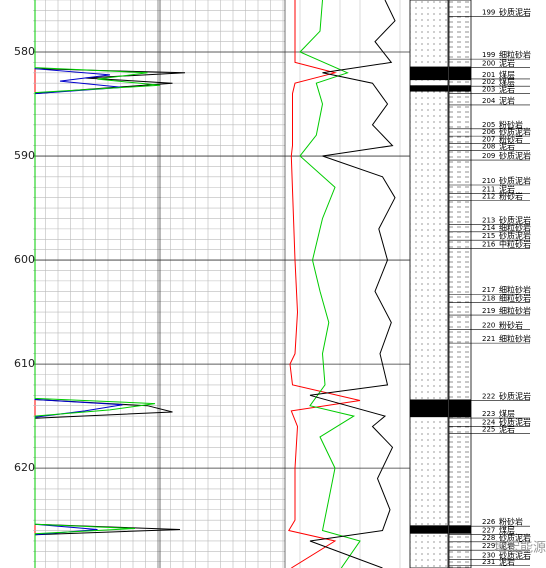 The image size is (546, 568). Describe the element at coordinates (488, 156) in the screenshot. I see `layer-number: 209` at that location.